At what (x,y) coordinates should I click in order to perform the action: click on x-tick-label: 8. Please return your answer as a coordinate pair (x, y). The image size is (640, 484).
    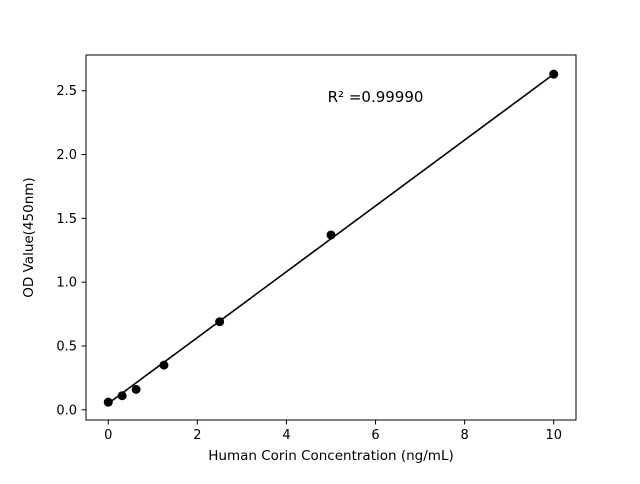
    Looking at the image, I should click on (464, 435).